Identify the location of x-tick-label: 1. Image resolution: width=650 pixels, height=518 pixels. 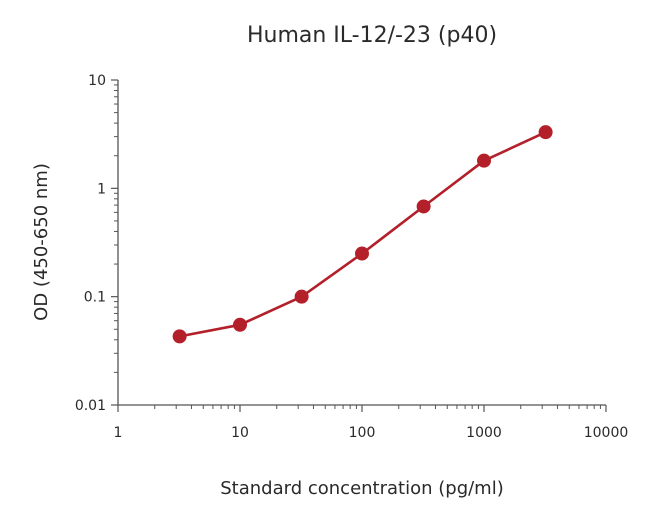
(118, 433).